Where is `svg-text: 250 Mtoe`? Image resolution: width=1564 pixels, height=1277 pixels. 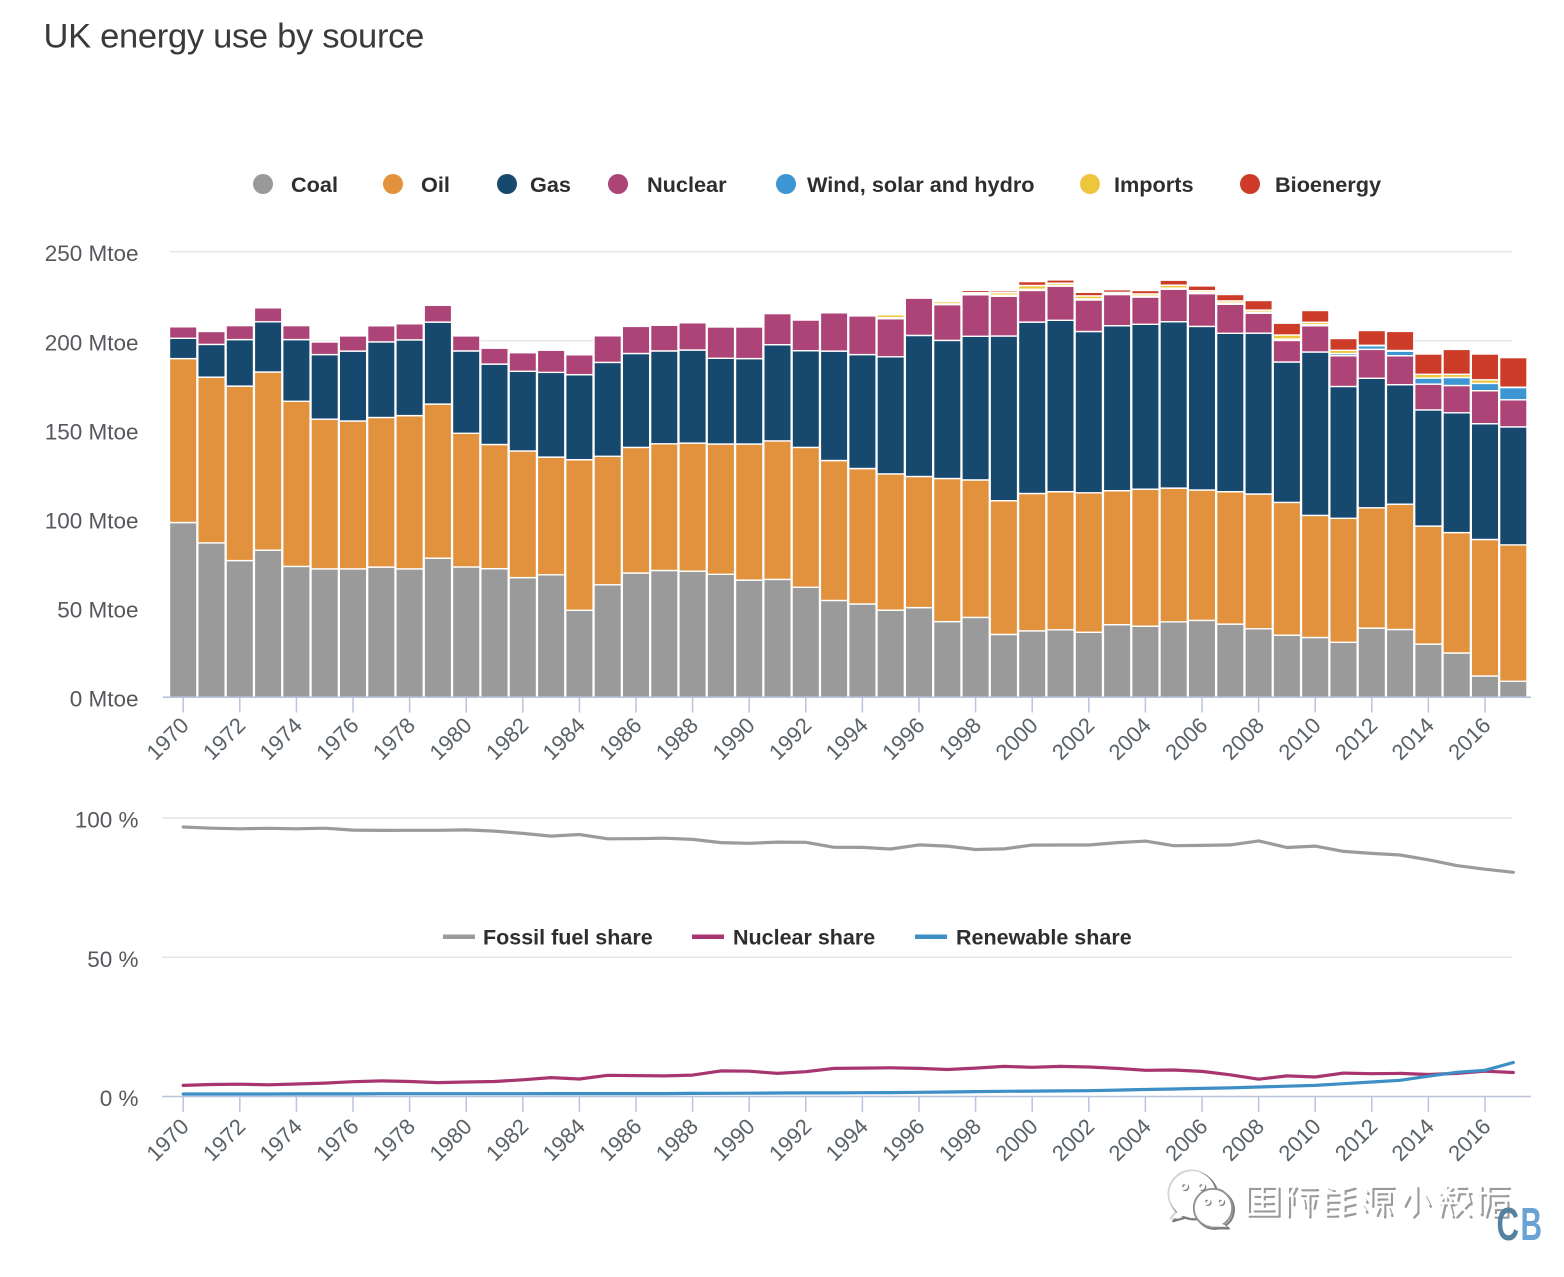 svg-text: 250 Mtoe is located at coordinates (92, 253).